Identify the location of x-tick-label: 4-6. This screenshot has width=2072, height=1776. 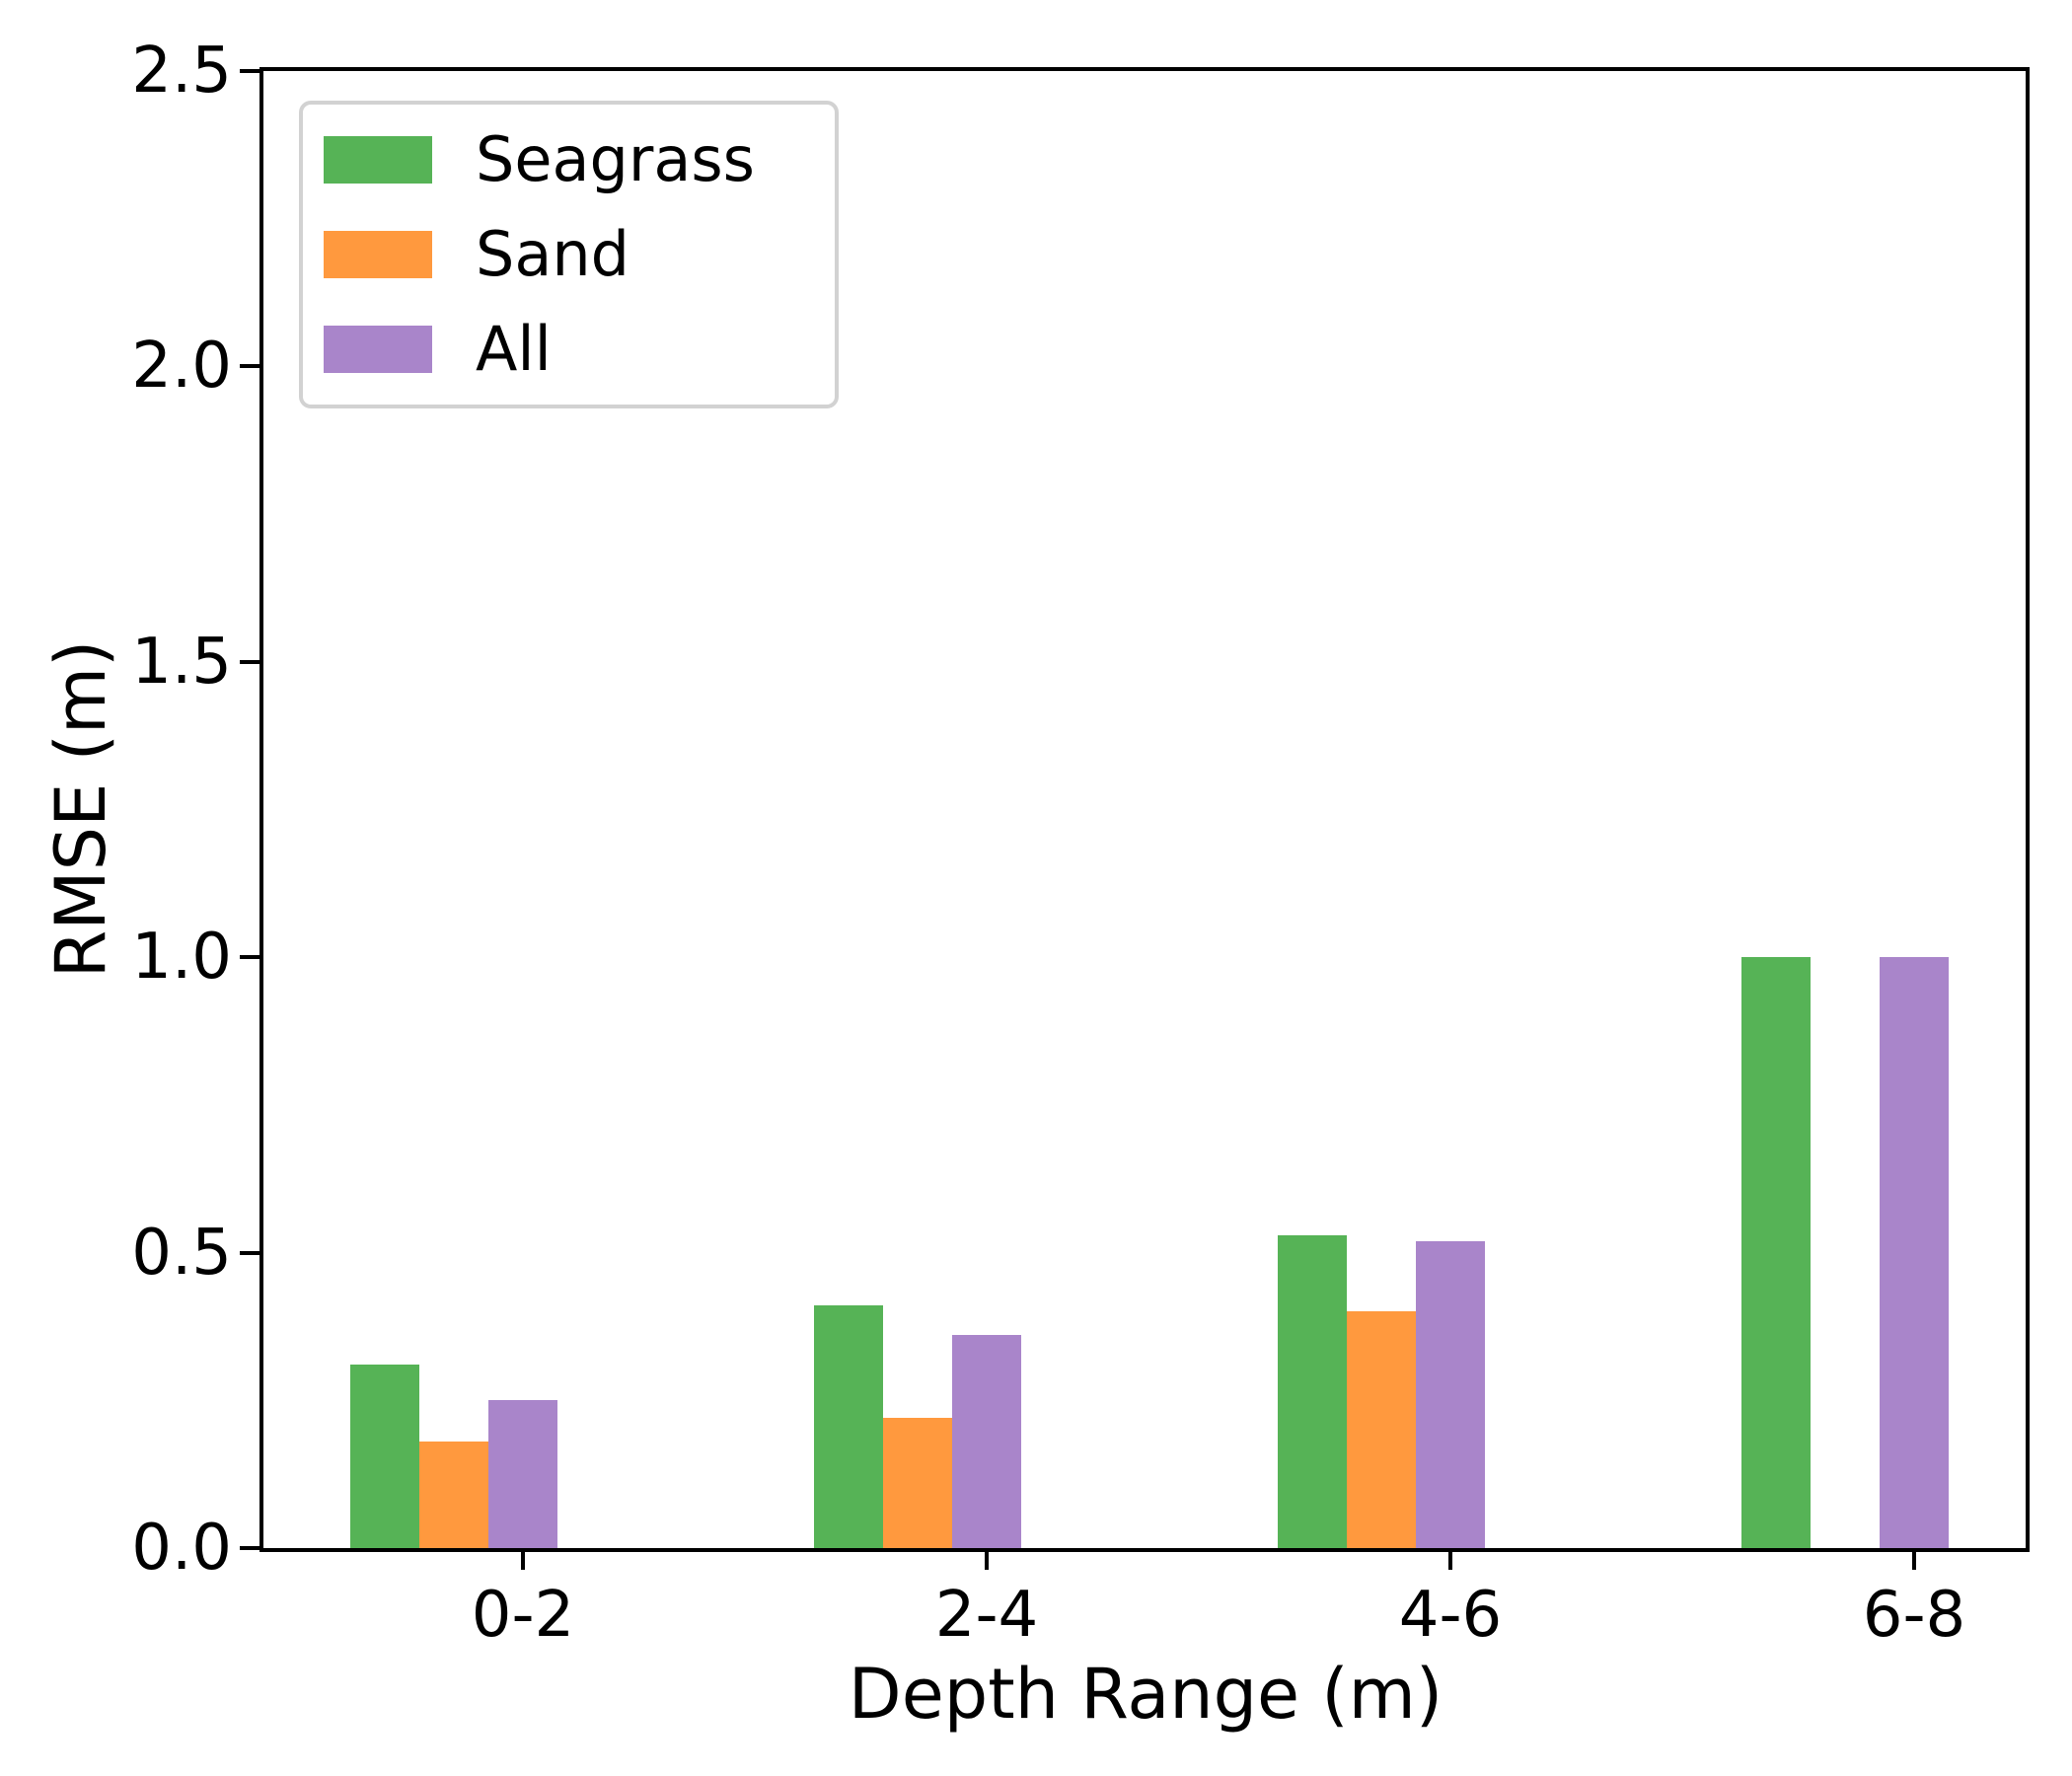
(1451, 1616).